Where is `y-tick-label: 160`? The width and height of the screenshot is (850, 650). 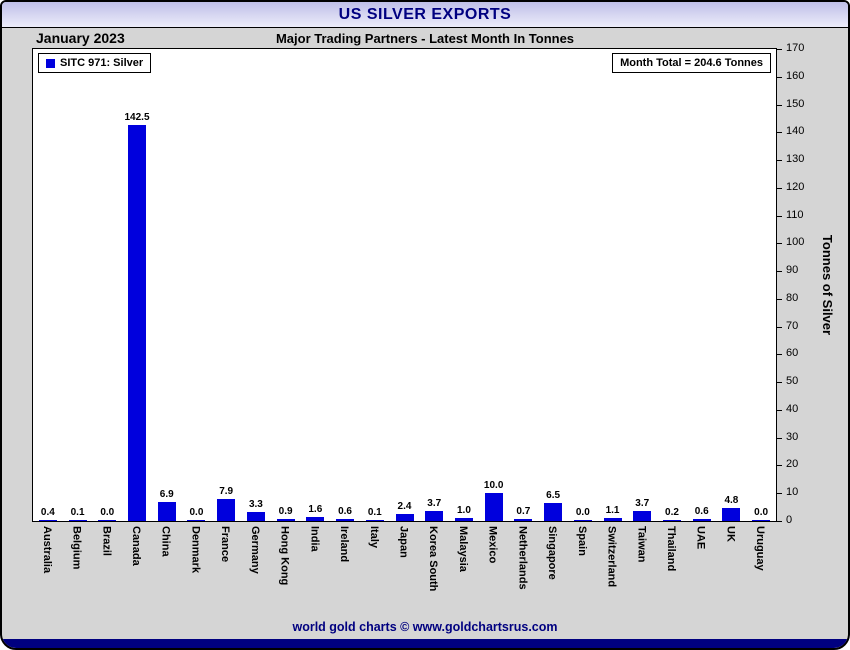 y-tick-label: 160 is located at coordinates (795, 75).